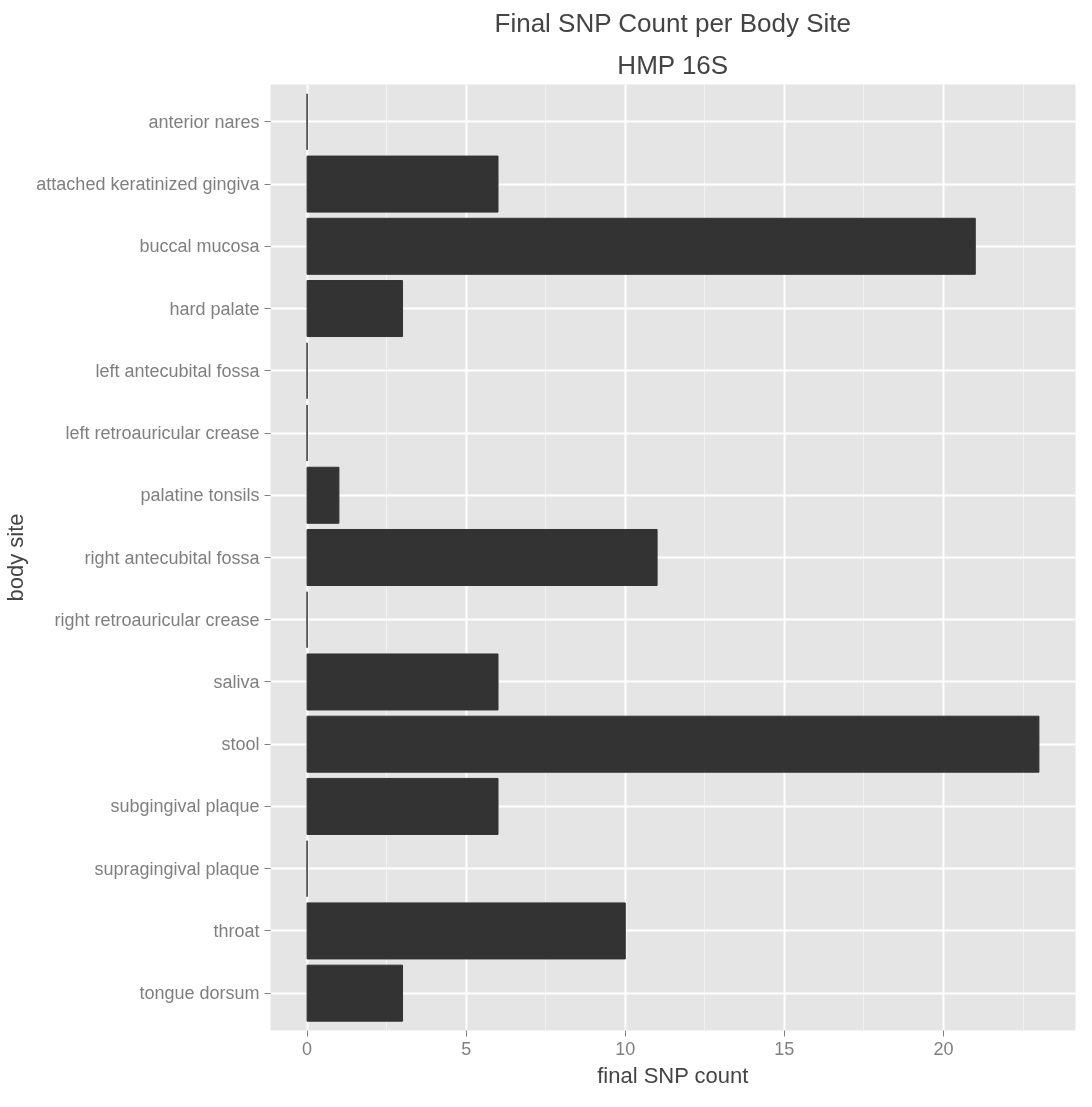  What do you see at coordinates (16, 557) in the screenshot?
I see `y-axis-title: body site` at bounding box center [16, 557].